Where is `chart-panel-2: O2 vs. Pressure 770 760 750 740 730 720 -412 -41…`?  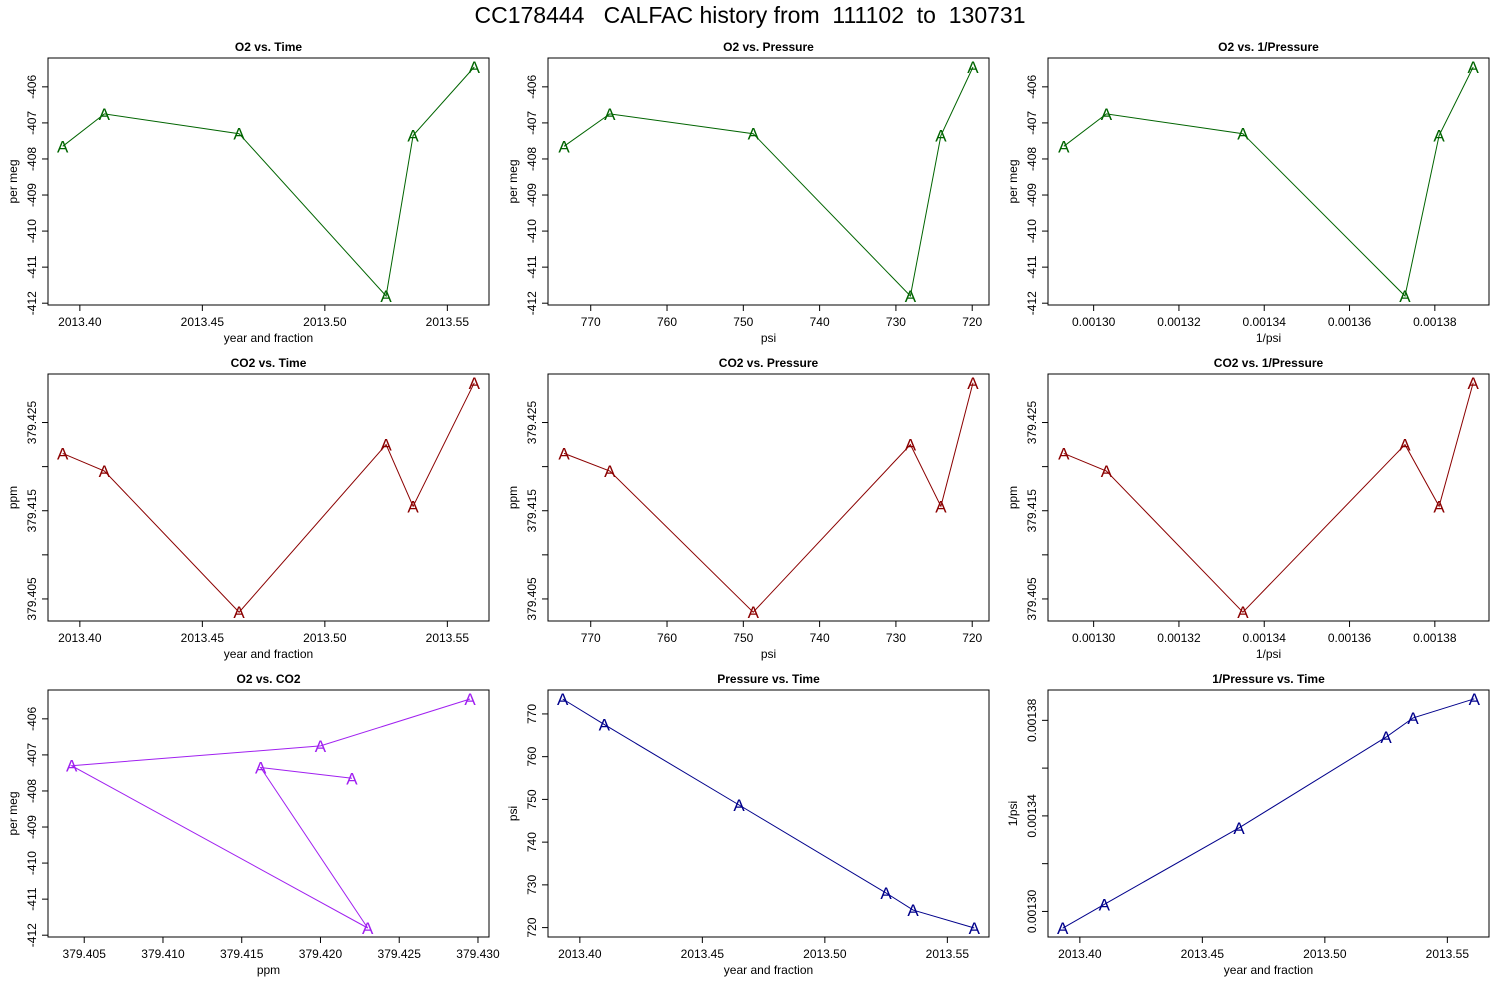 chart-panel-2: O2 vs. Pressure 770 760 750 740 730 720 -412 -41… is located at coordinates (748, 192).